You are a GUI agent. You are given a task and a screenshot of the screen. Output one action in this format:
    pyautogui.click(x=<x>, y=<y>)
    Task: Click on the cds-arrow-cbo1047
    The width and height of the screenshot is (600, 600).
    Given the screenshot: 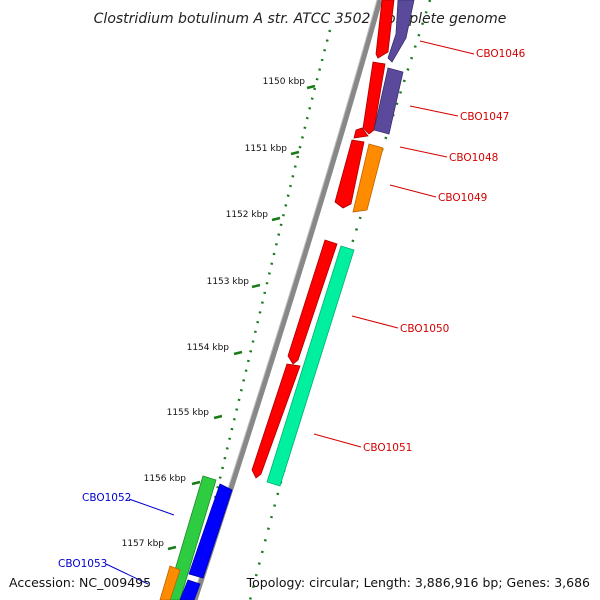 What is the action you would take?
    pyautogui.click(x=374, y=98)
    